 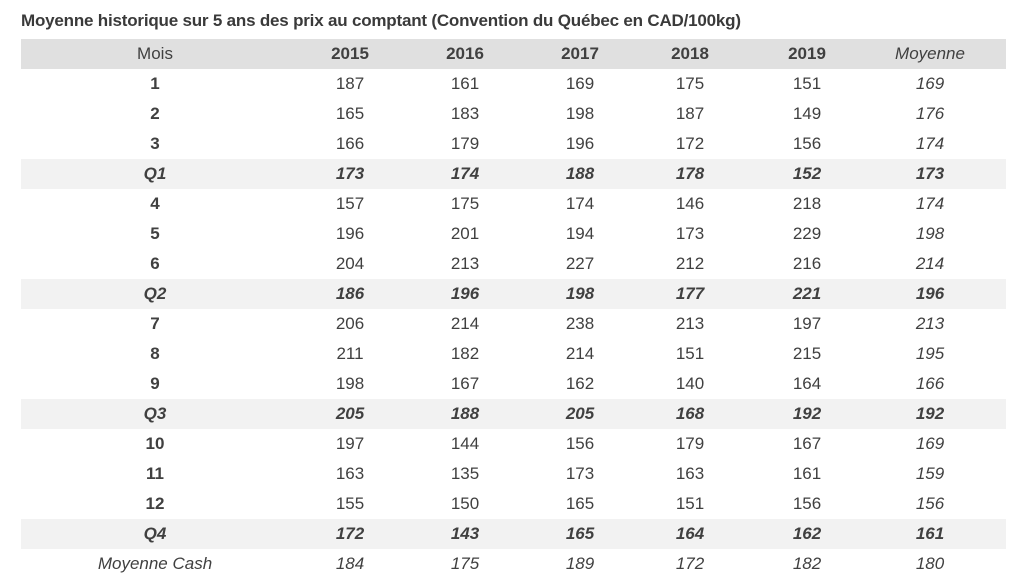 I want to click on table-cell: 186, so click(x=350, y=293).